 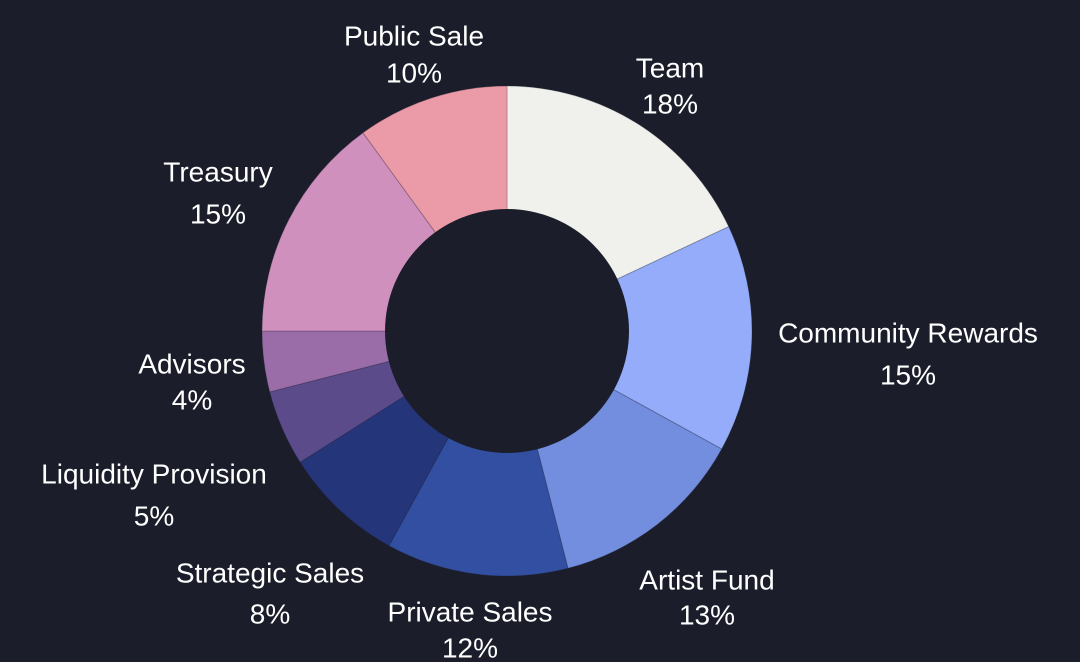 What do you see at coordinates (217, 172) in the screenshot?
I see `slice-label-treasury: Treasury` at bounding box center [217, 172].